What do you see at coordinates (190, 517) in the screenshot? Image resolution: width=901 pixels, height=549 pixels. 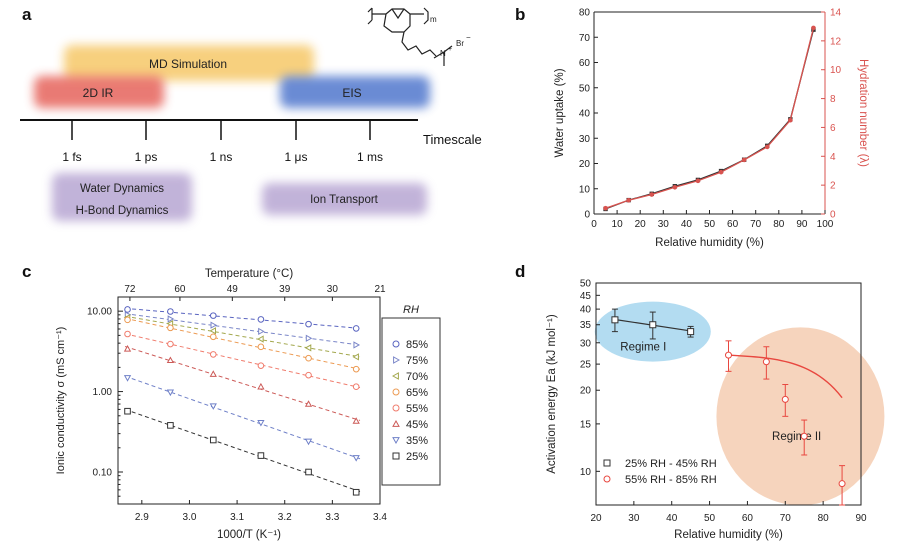 I see `c-x-tick-label: 3.0` at bounding box center [190, 517].